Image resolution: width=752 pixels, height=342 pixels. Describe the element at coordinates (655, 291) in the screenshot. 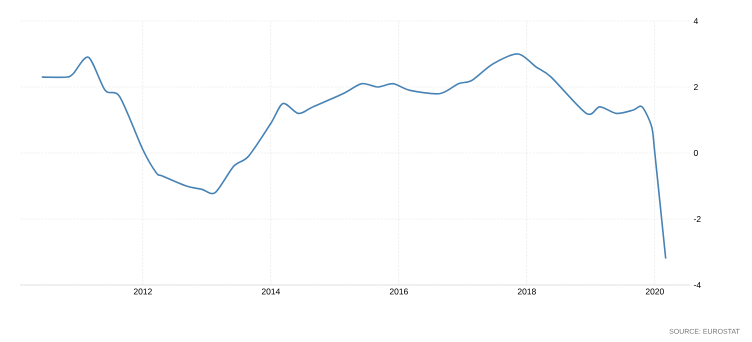

I see `x-tick-label: 2020` at that location.